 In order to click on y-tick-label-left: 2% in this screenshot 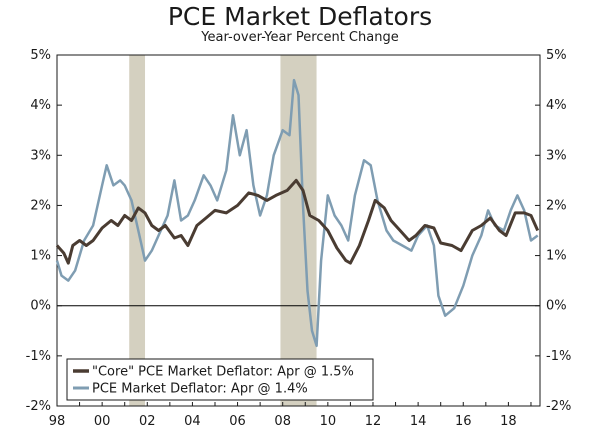, I will do `click(40, 205)`.